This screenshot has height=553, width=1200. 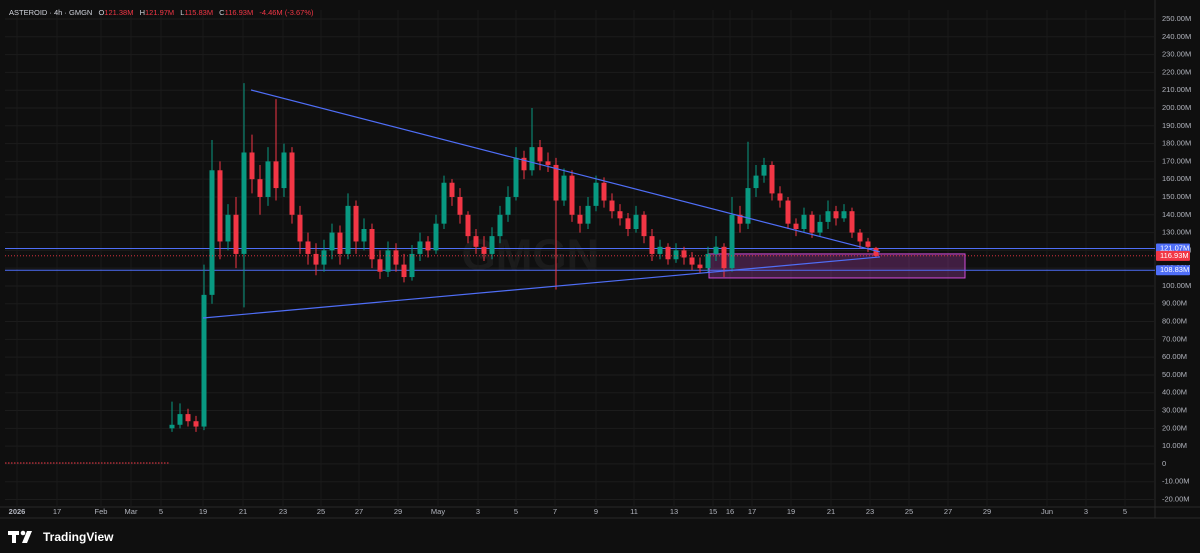 What do you see at coordinates (78, 537) in the screenshot?
I see `brand: TradingView` at bounding box center [78, 537].